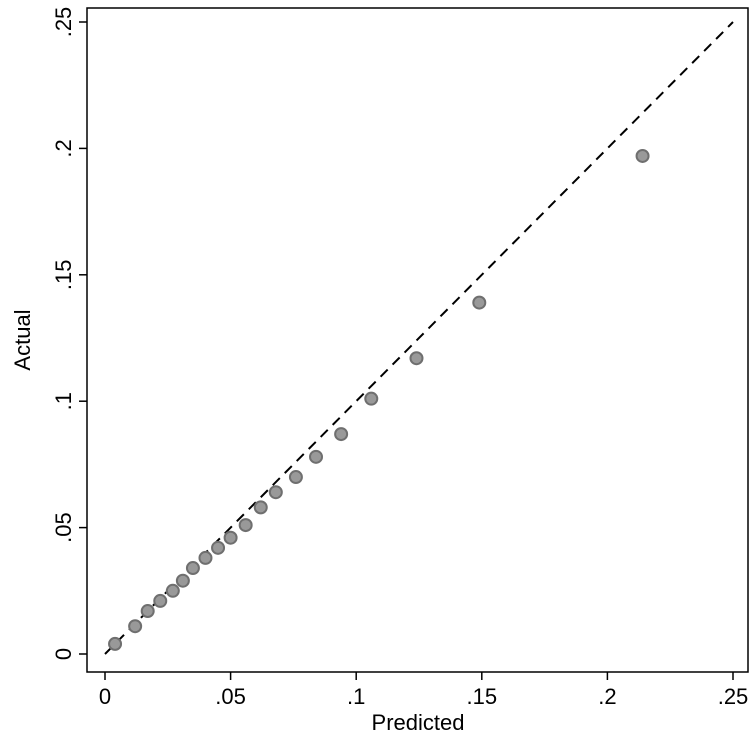 The image size is (754, 744). What do you see at coordinates (482, 696) in the screenshot?
I see `x-tick-label: .15` at bounding box center [482, 696].